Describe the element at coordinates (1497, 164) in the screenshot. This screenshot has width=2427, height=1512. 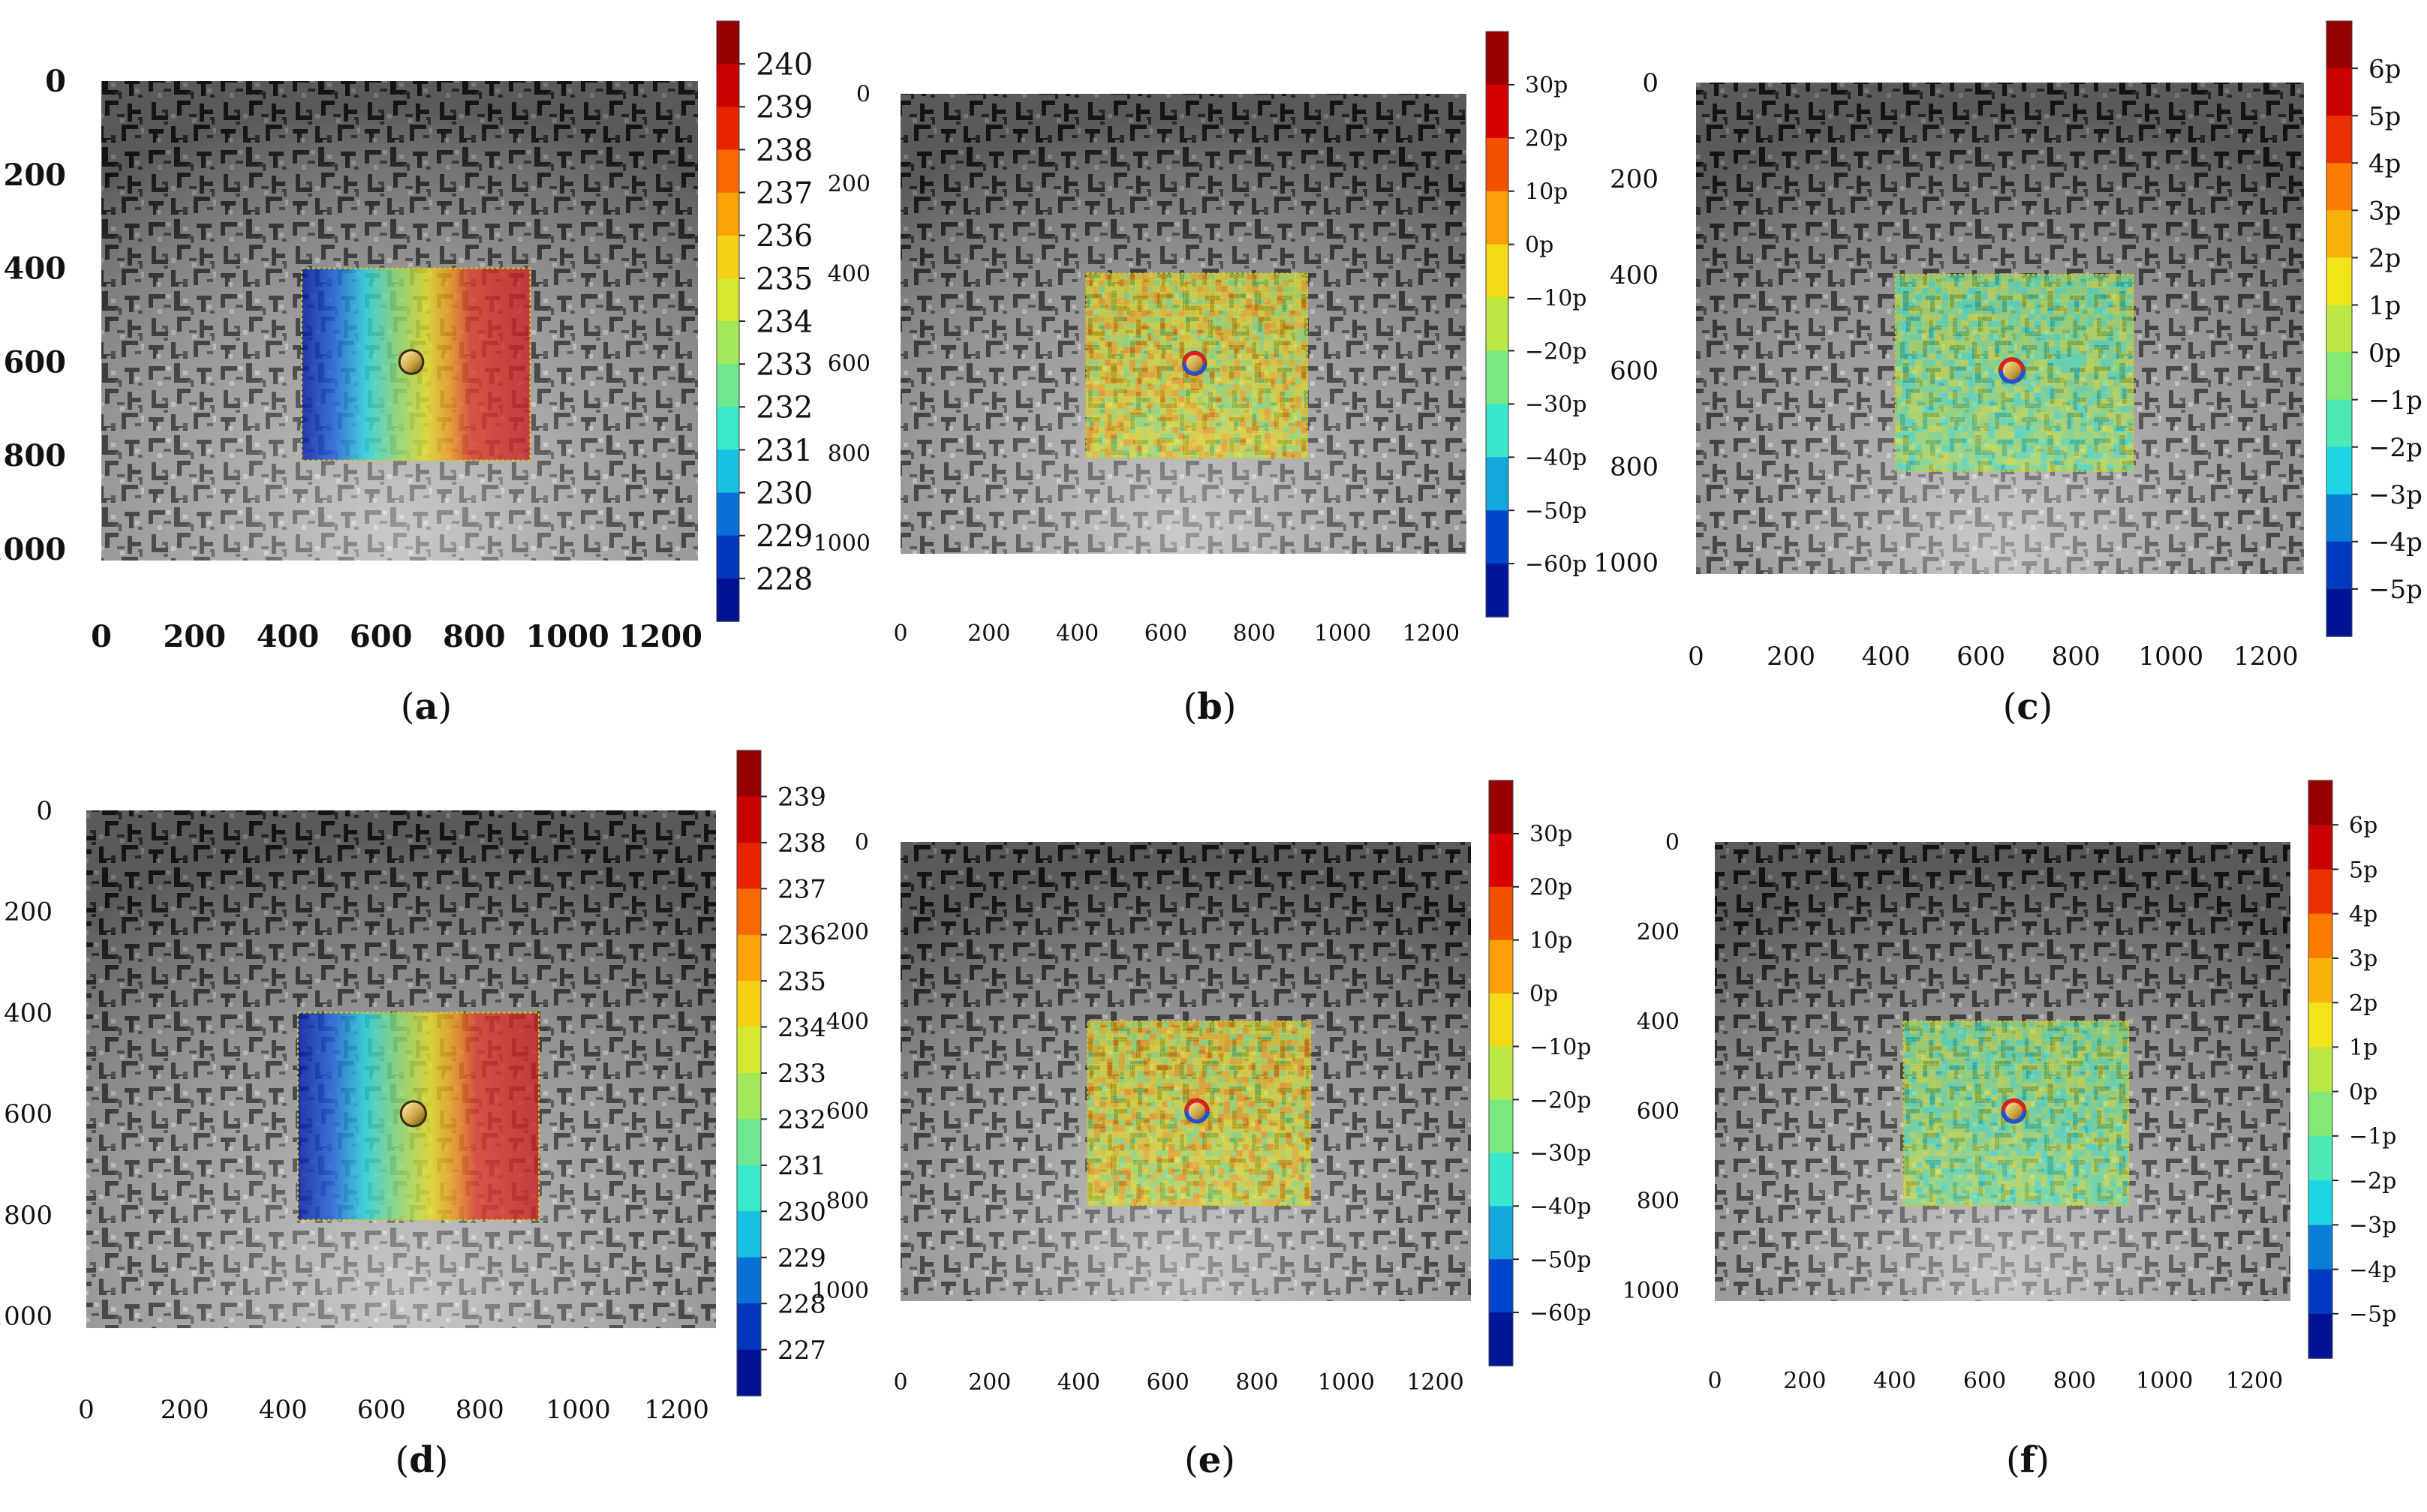
I see `colorbar-segment` at that location.